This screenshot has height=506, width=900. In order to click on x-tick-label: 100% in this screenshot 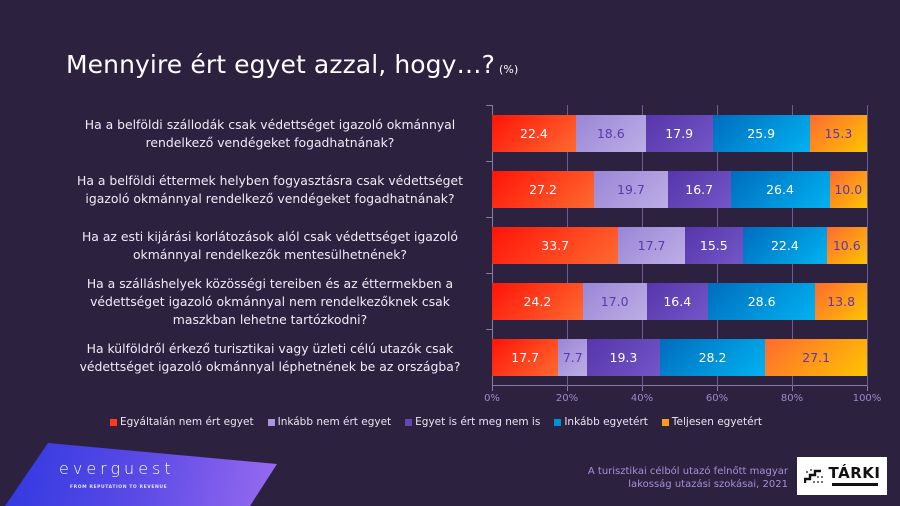, I will do `click(867, 398)`.